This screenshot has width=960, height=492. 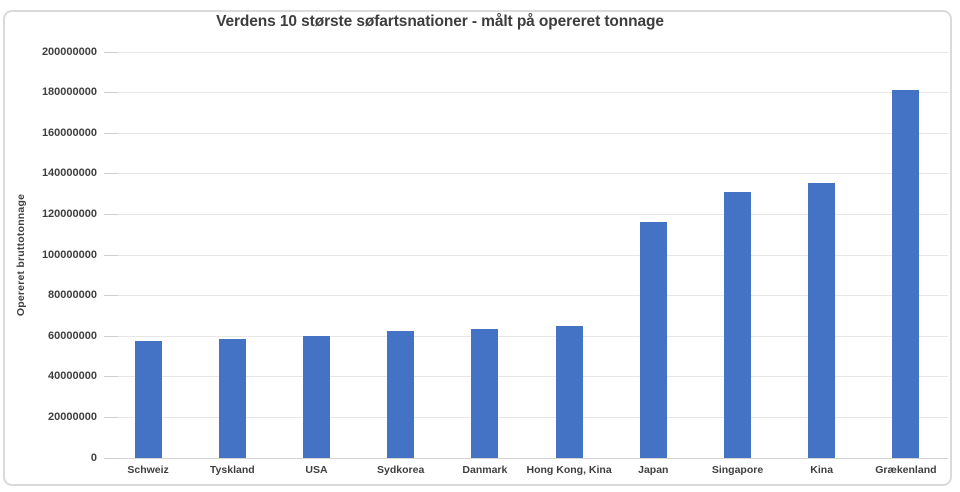 What do you see at coordinates (316, 470) in the screenshot?
I see `x-category-label: USA` at bounding box center [316, 470].